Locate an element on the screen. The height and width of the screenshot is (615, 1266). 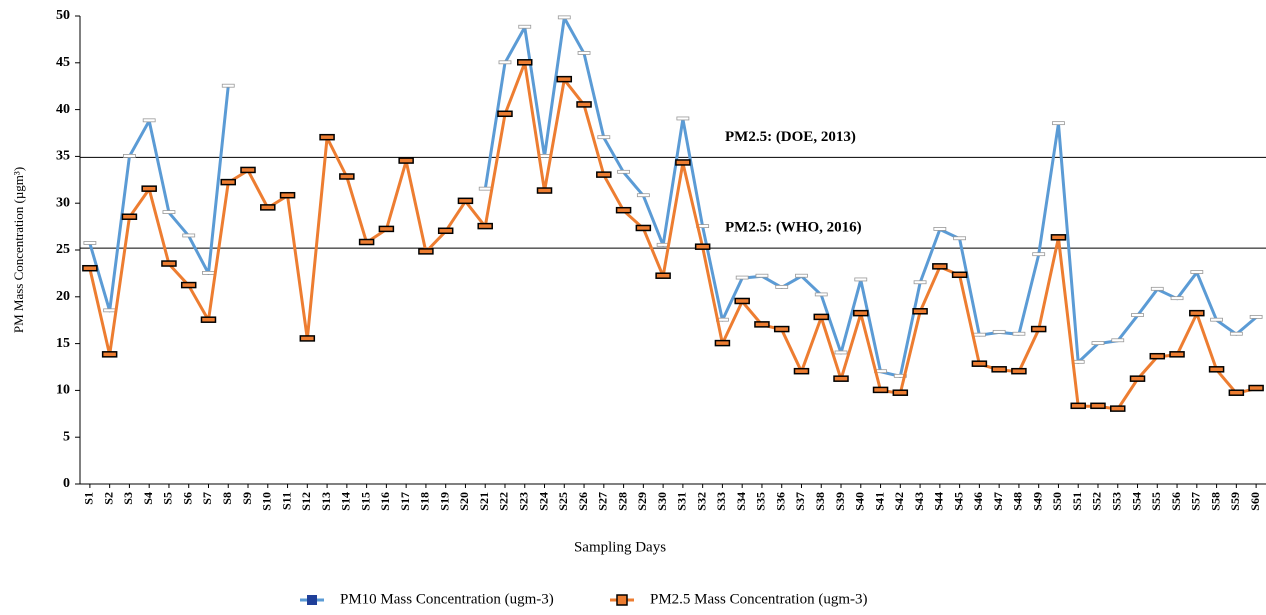
x-tick-label: S48 is located at coordinates (1018, 501).